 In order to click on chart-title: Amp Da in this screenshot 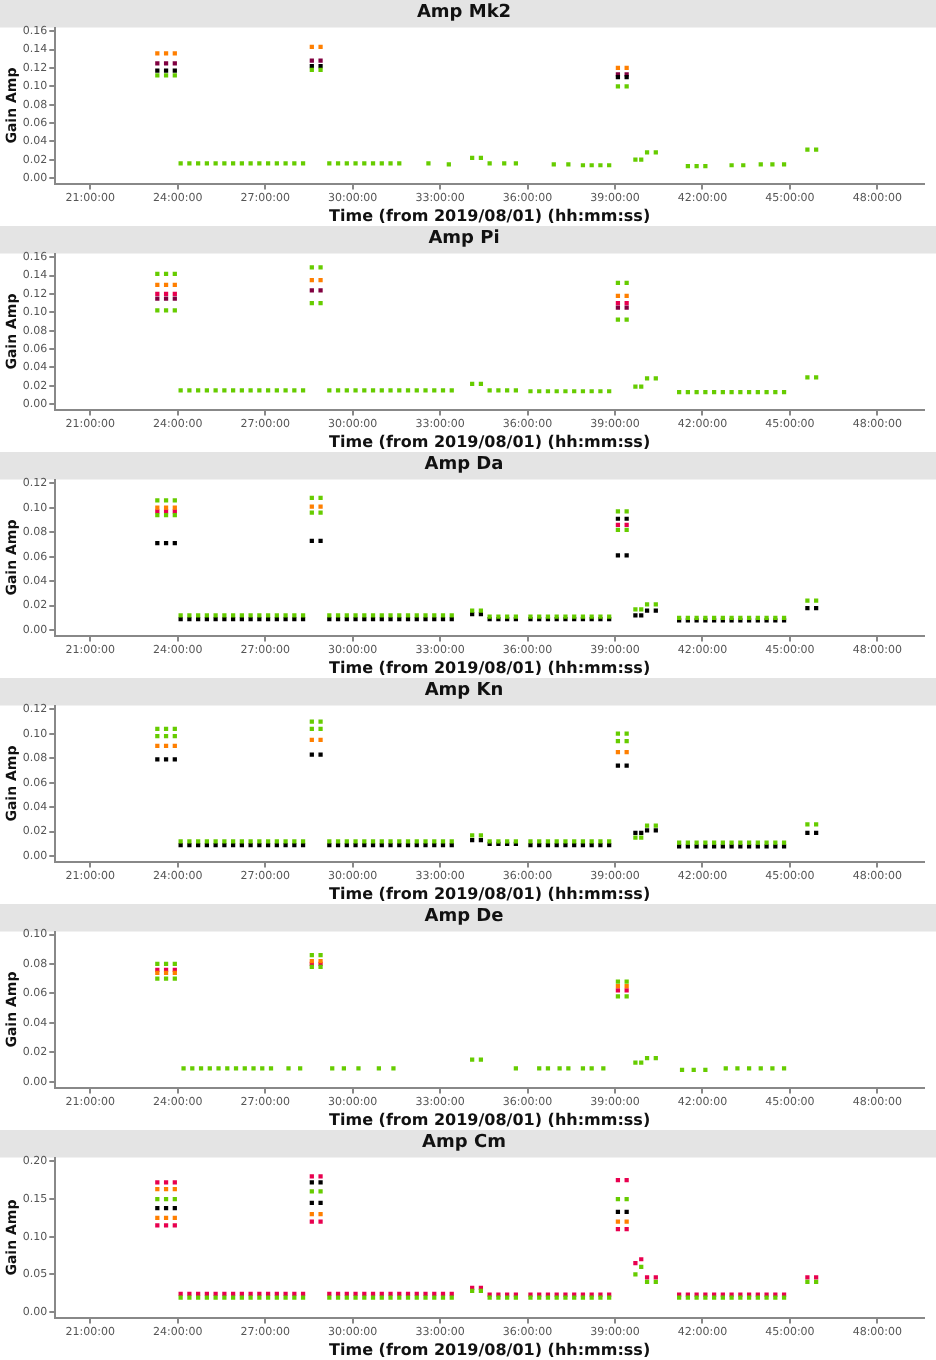, I will do `click(464, 465)`.